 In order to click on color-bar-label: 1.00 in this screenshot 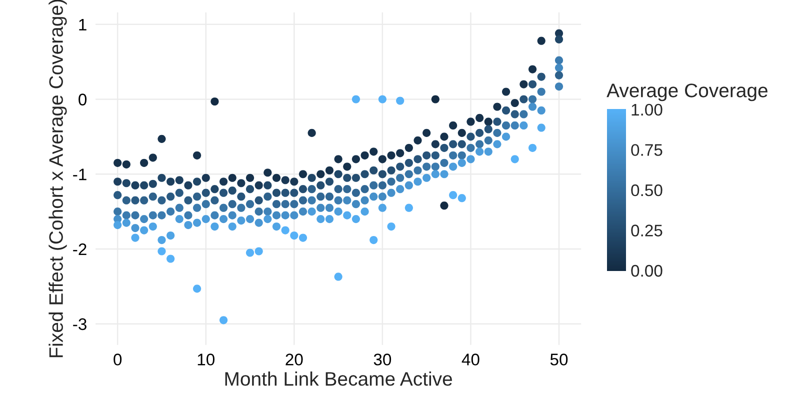, I will do `click(647, 110)`.